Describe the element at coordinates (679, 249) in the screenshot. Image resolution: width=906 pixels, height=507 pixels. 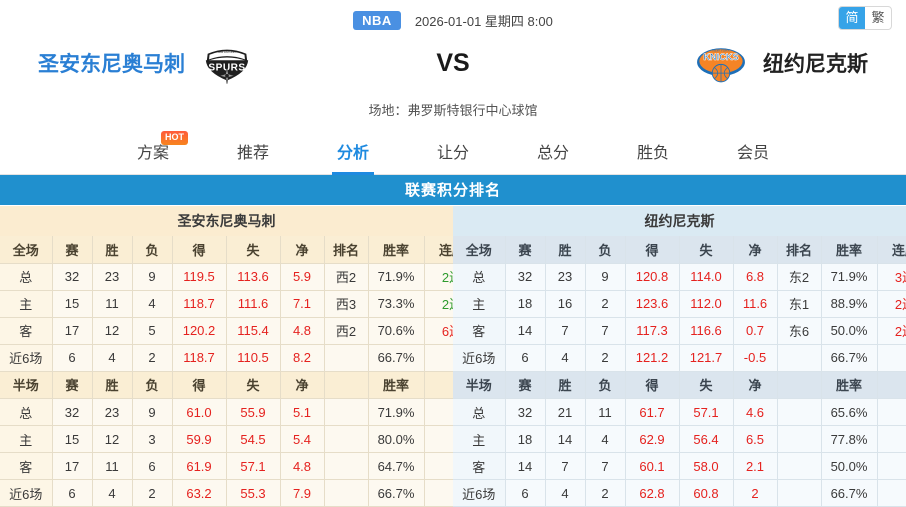
I see `table-header-row: 全场赛胜负得失净排名胜率连胜负` at that location.